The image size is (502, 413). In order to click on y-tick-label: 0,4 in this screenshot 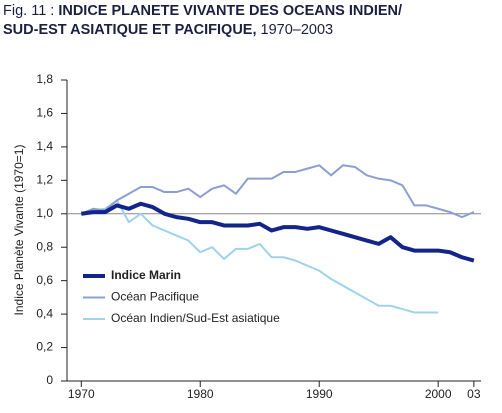, I will do `click(44, 313)`.